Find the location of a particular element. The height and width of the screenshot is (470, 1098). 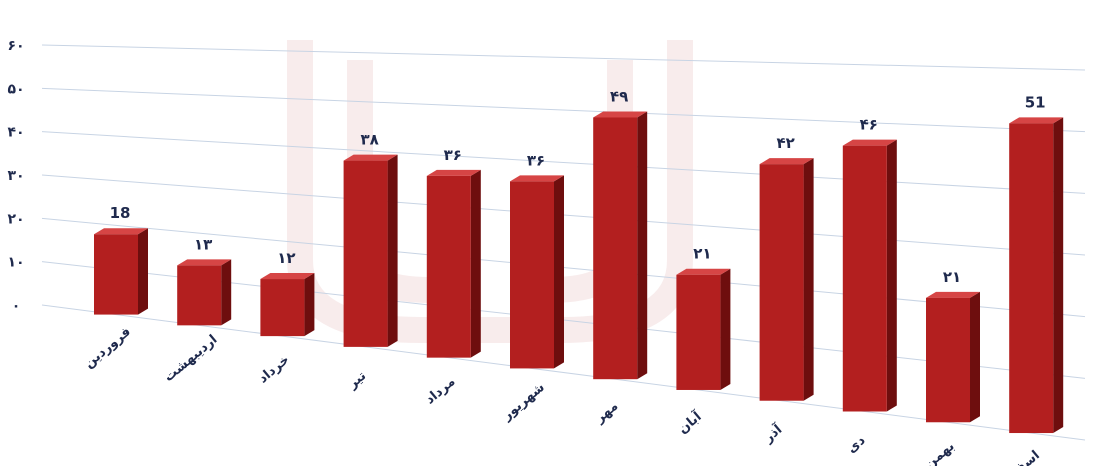

y-axis: ۰ ۱۰ ۲۰ ۳۰ ۴۰ ۵۰ ۶۰ is located at coordinates (15, 176).